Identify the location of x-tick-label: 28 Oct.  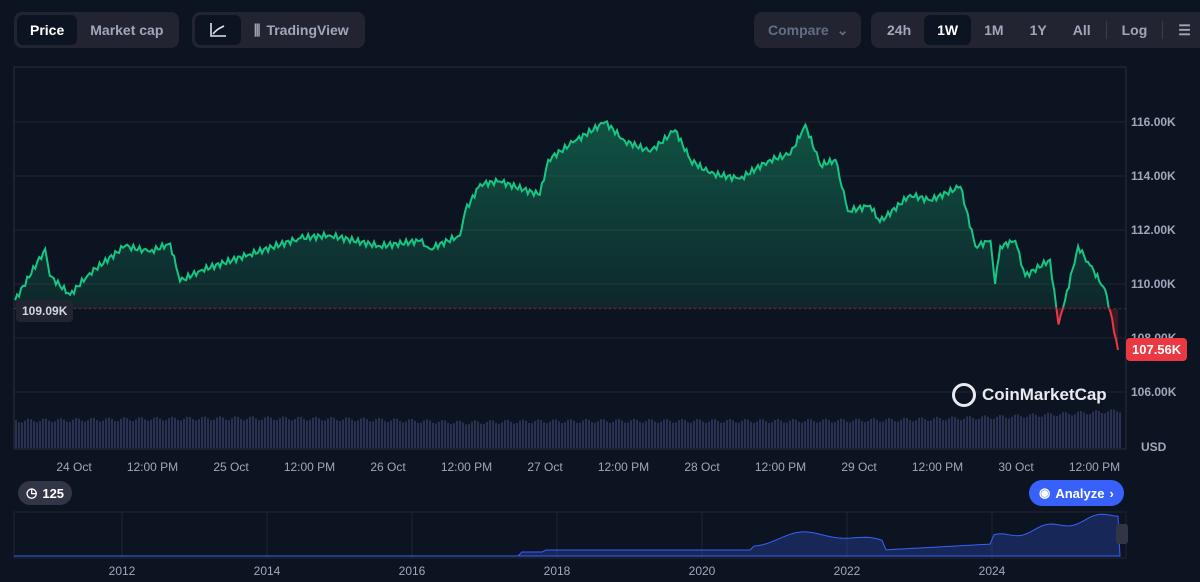
(702, 467).